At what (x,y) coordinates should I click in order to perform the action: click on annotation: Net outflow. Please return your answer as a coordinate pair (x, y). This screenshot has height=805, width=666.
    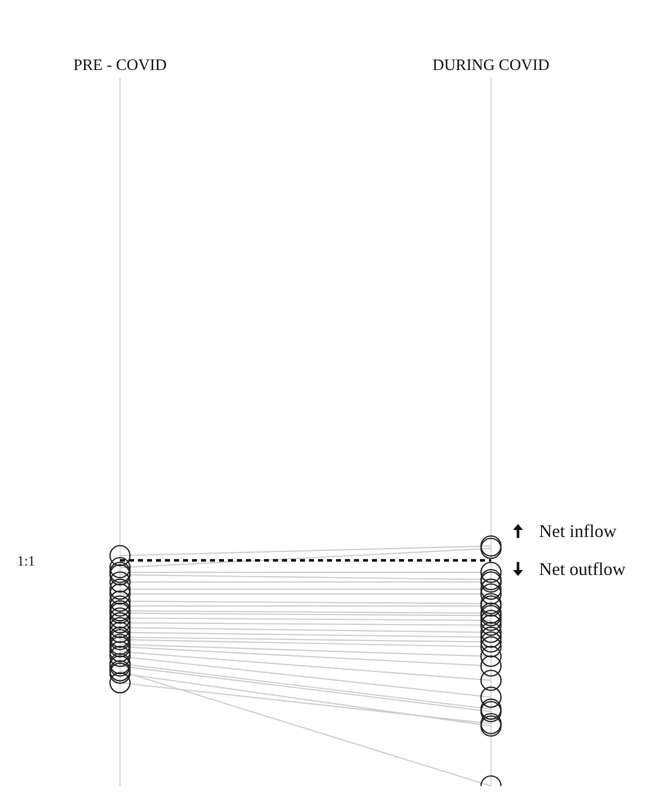
    Looking at the image, I should click on (582, 569).